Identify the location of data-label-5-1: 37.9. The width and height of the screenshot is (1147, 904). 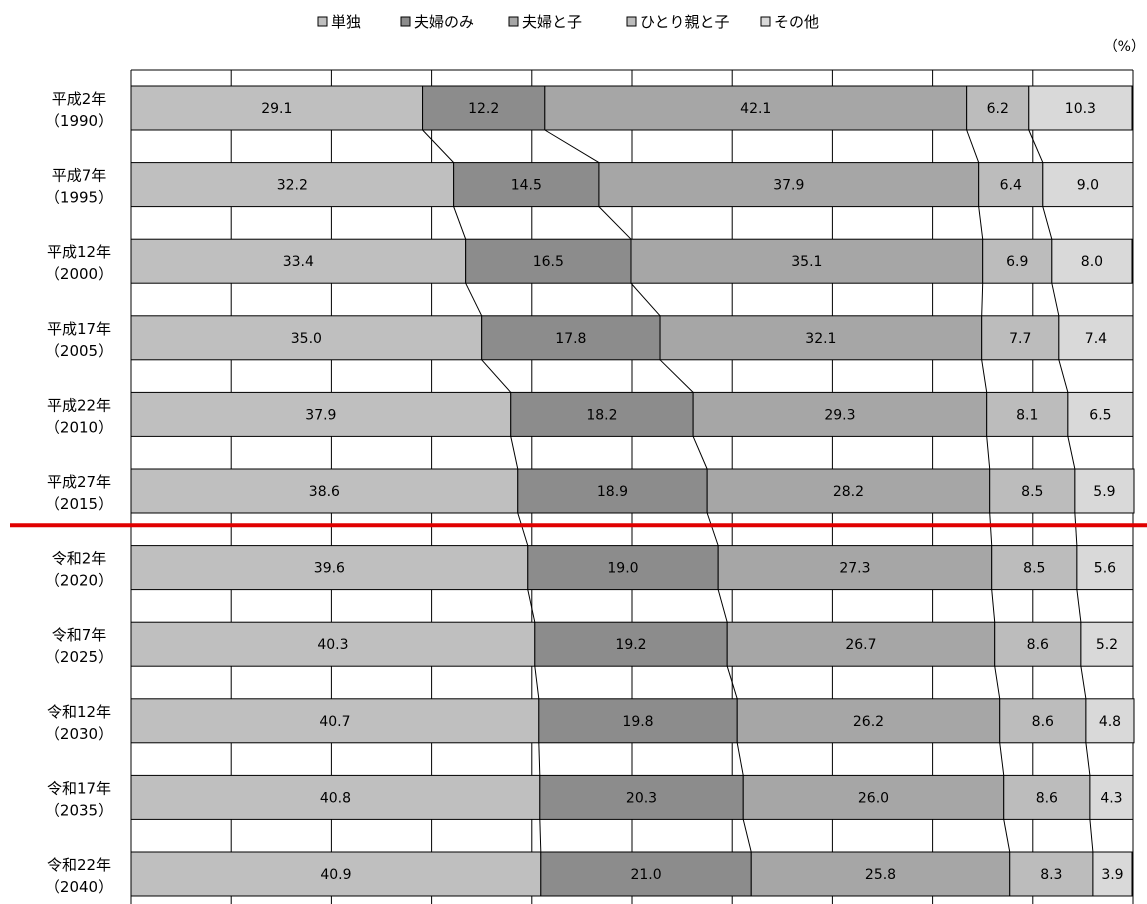
(320, 415).